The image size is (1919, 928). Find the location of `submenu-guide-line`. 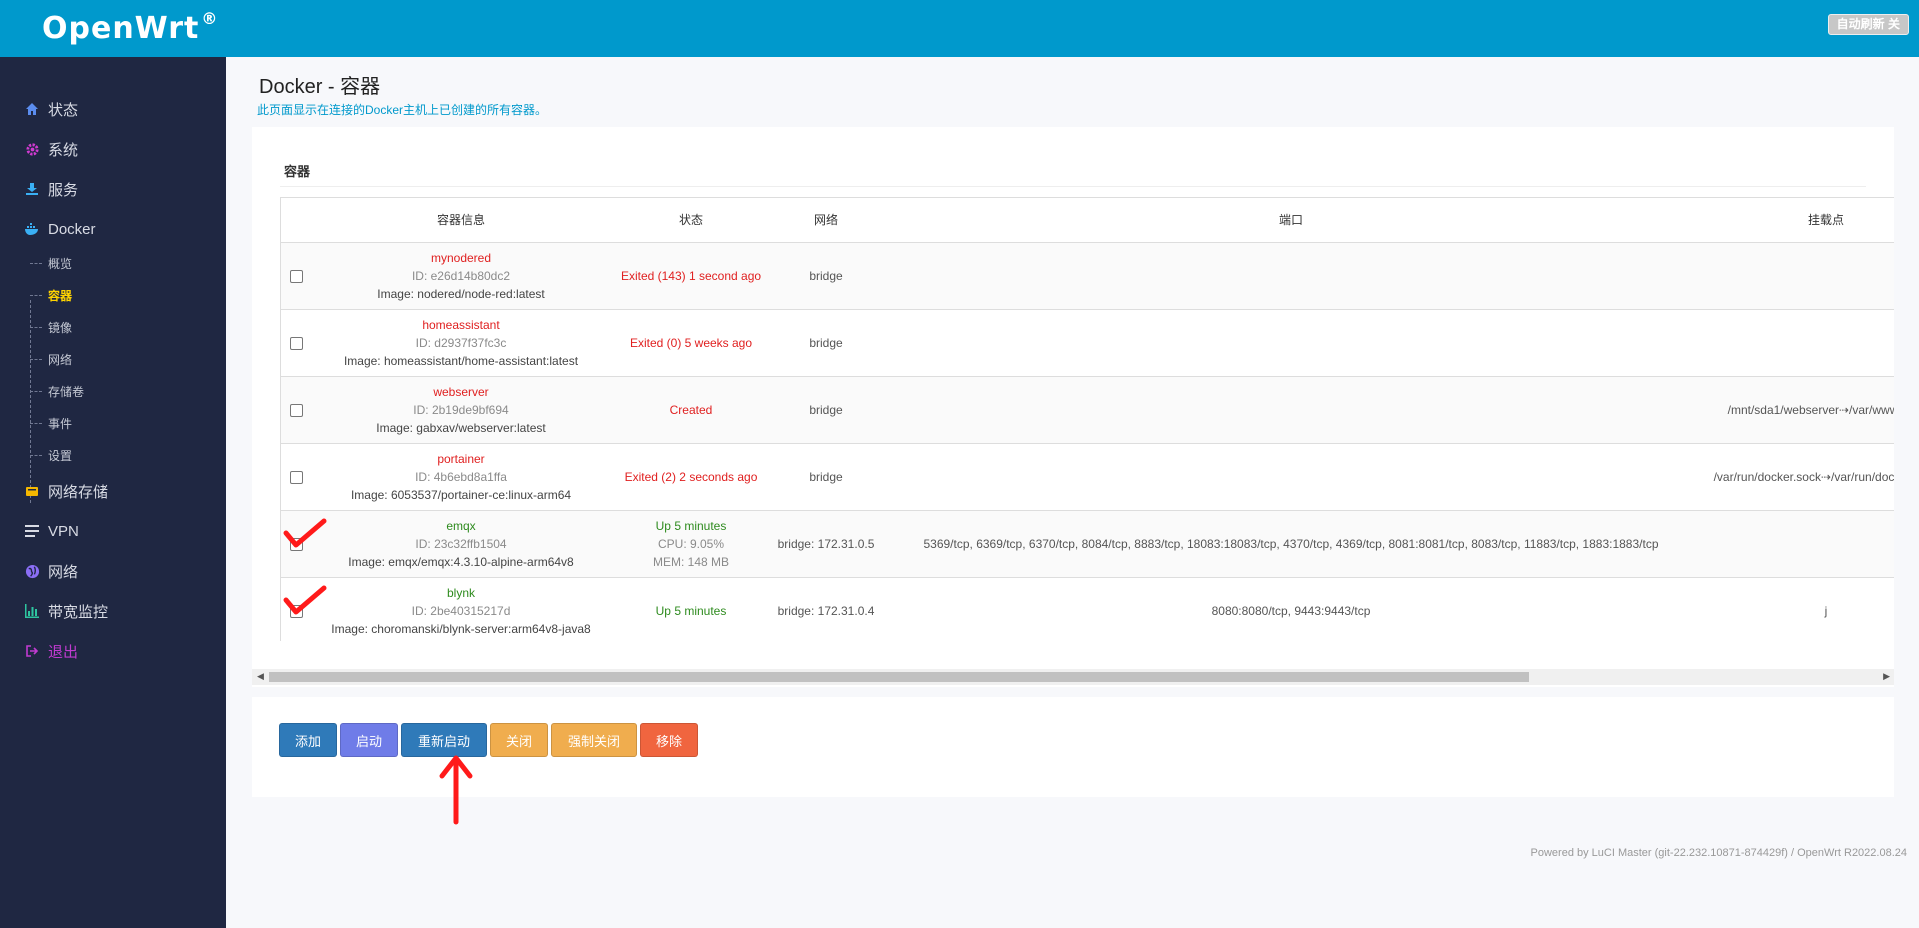

submenu-guide-line is located at coordinates (30, 401).